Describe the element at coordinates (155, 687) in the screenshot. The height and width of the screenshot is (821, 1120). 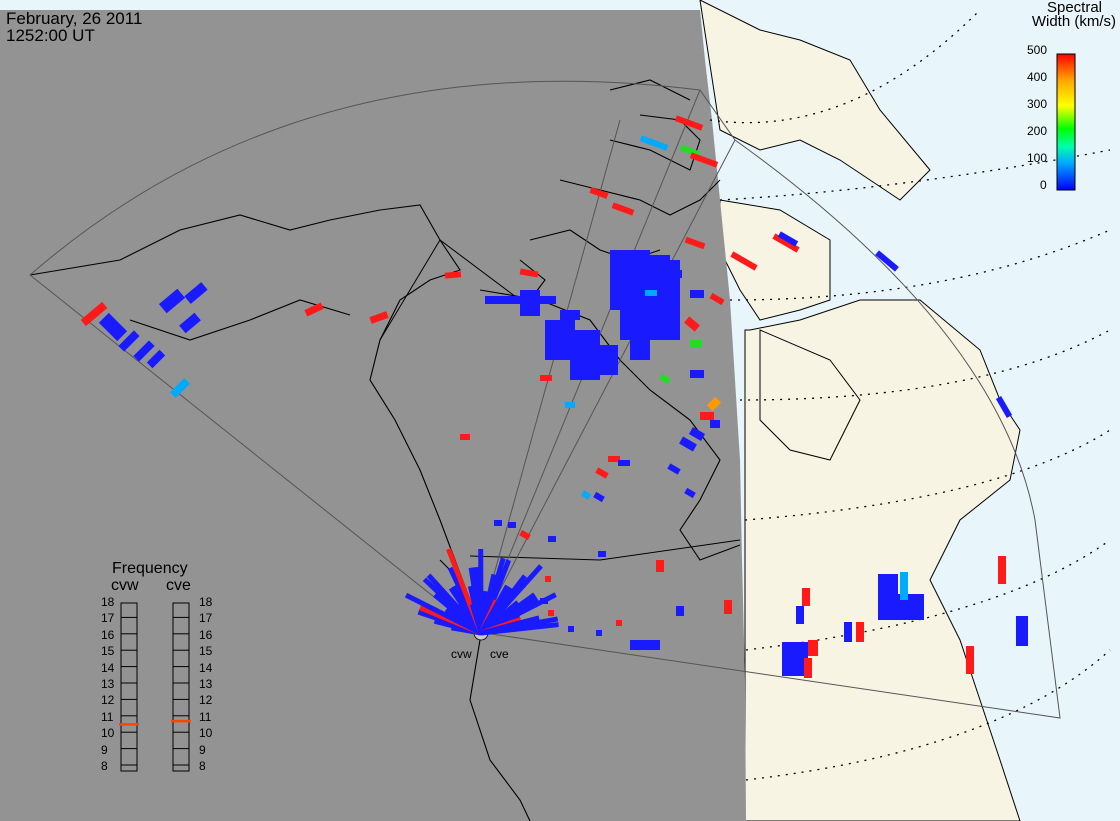
I see `frequency-panel` at that location.